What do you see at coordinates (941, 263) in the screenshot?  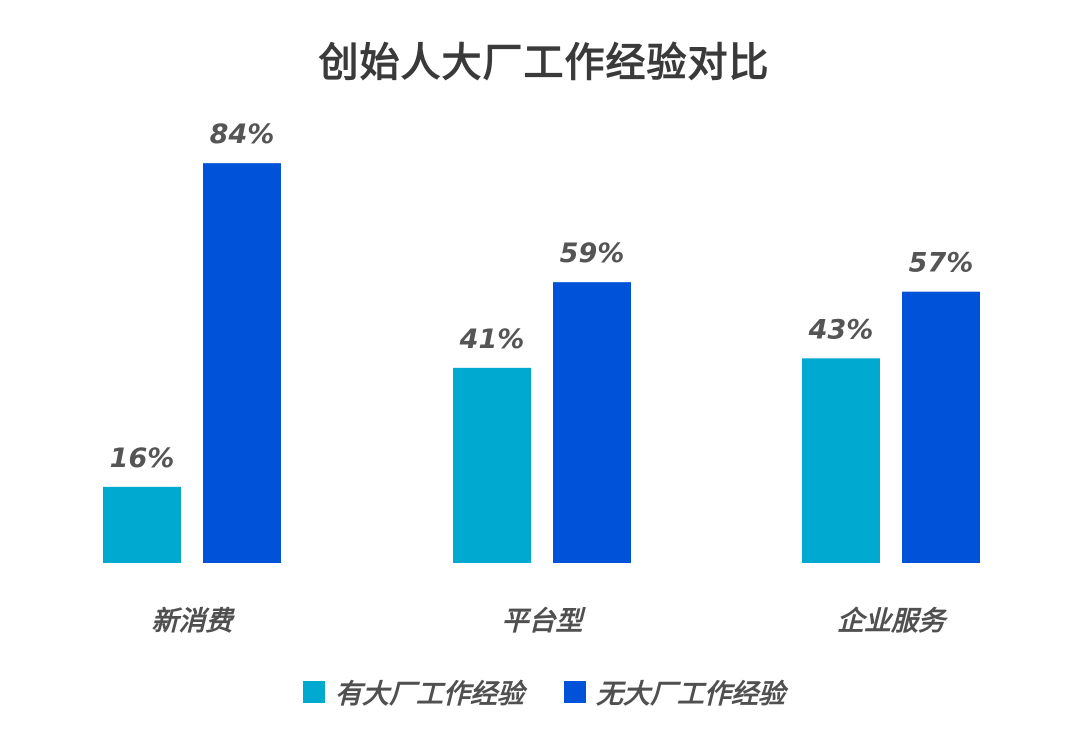 I see `value-label-2-3: 57%` at bounding box center [941, 263].